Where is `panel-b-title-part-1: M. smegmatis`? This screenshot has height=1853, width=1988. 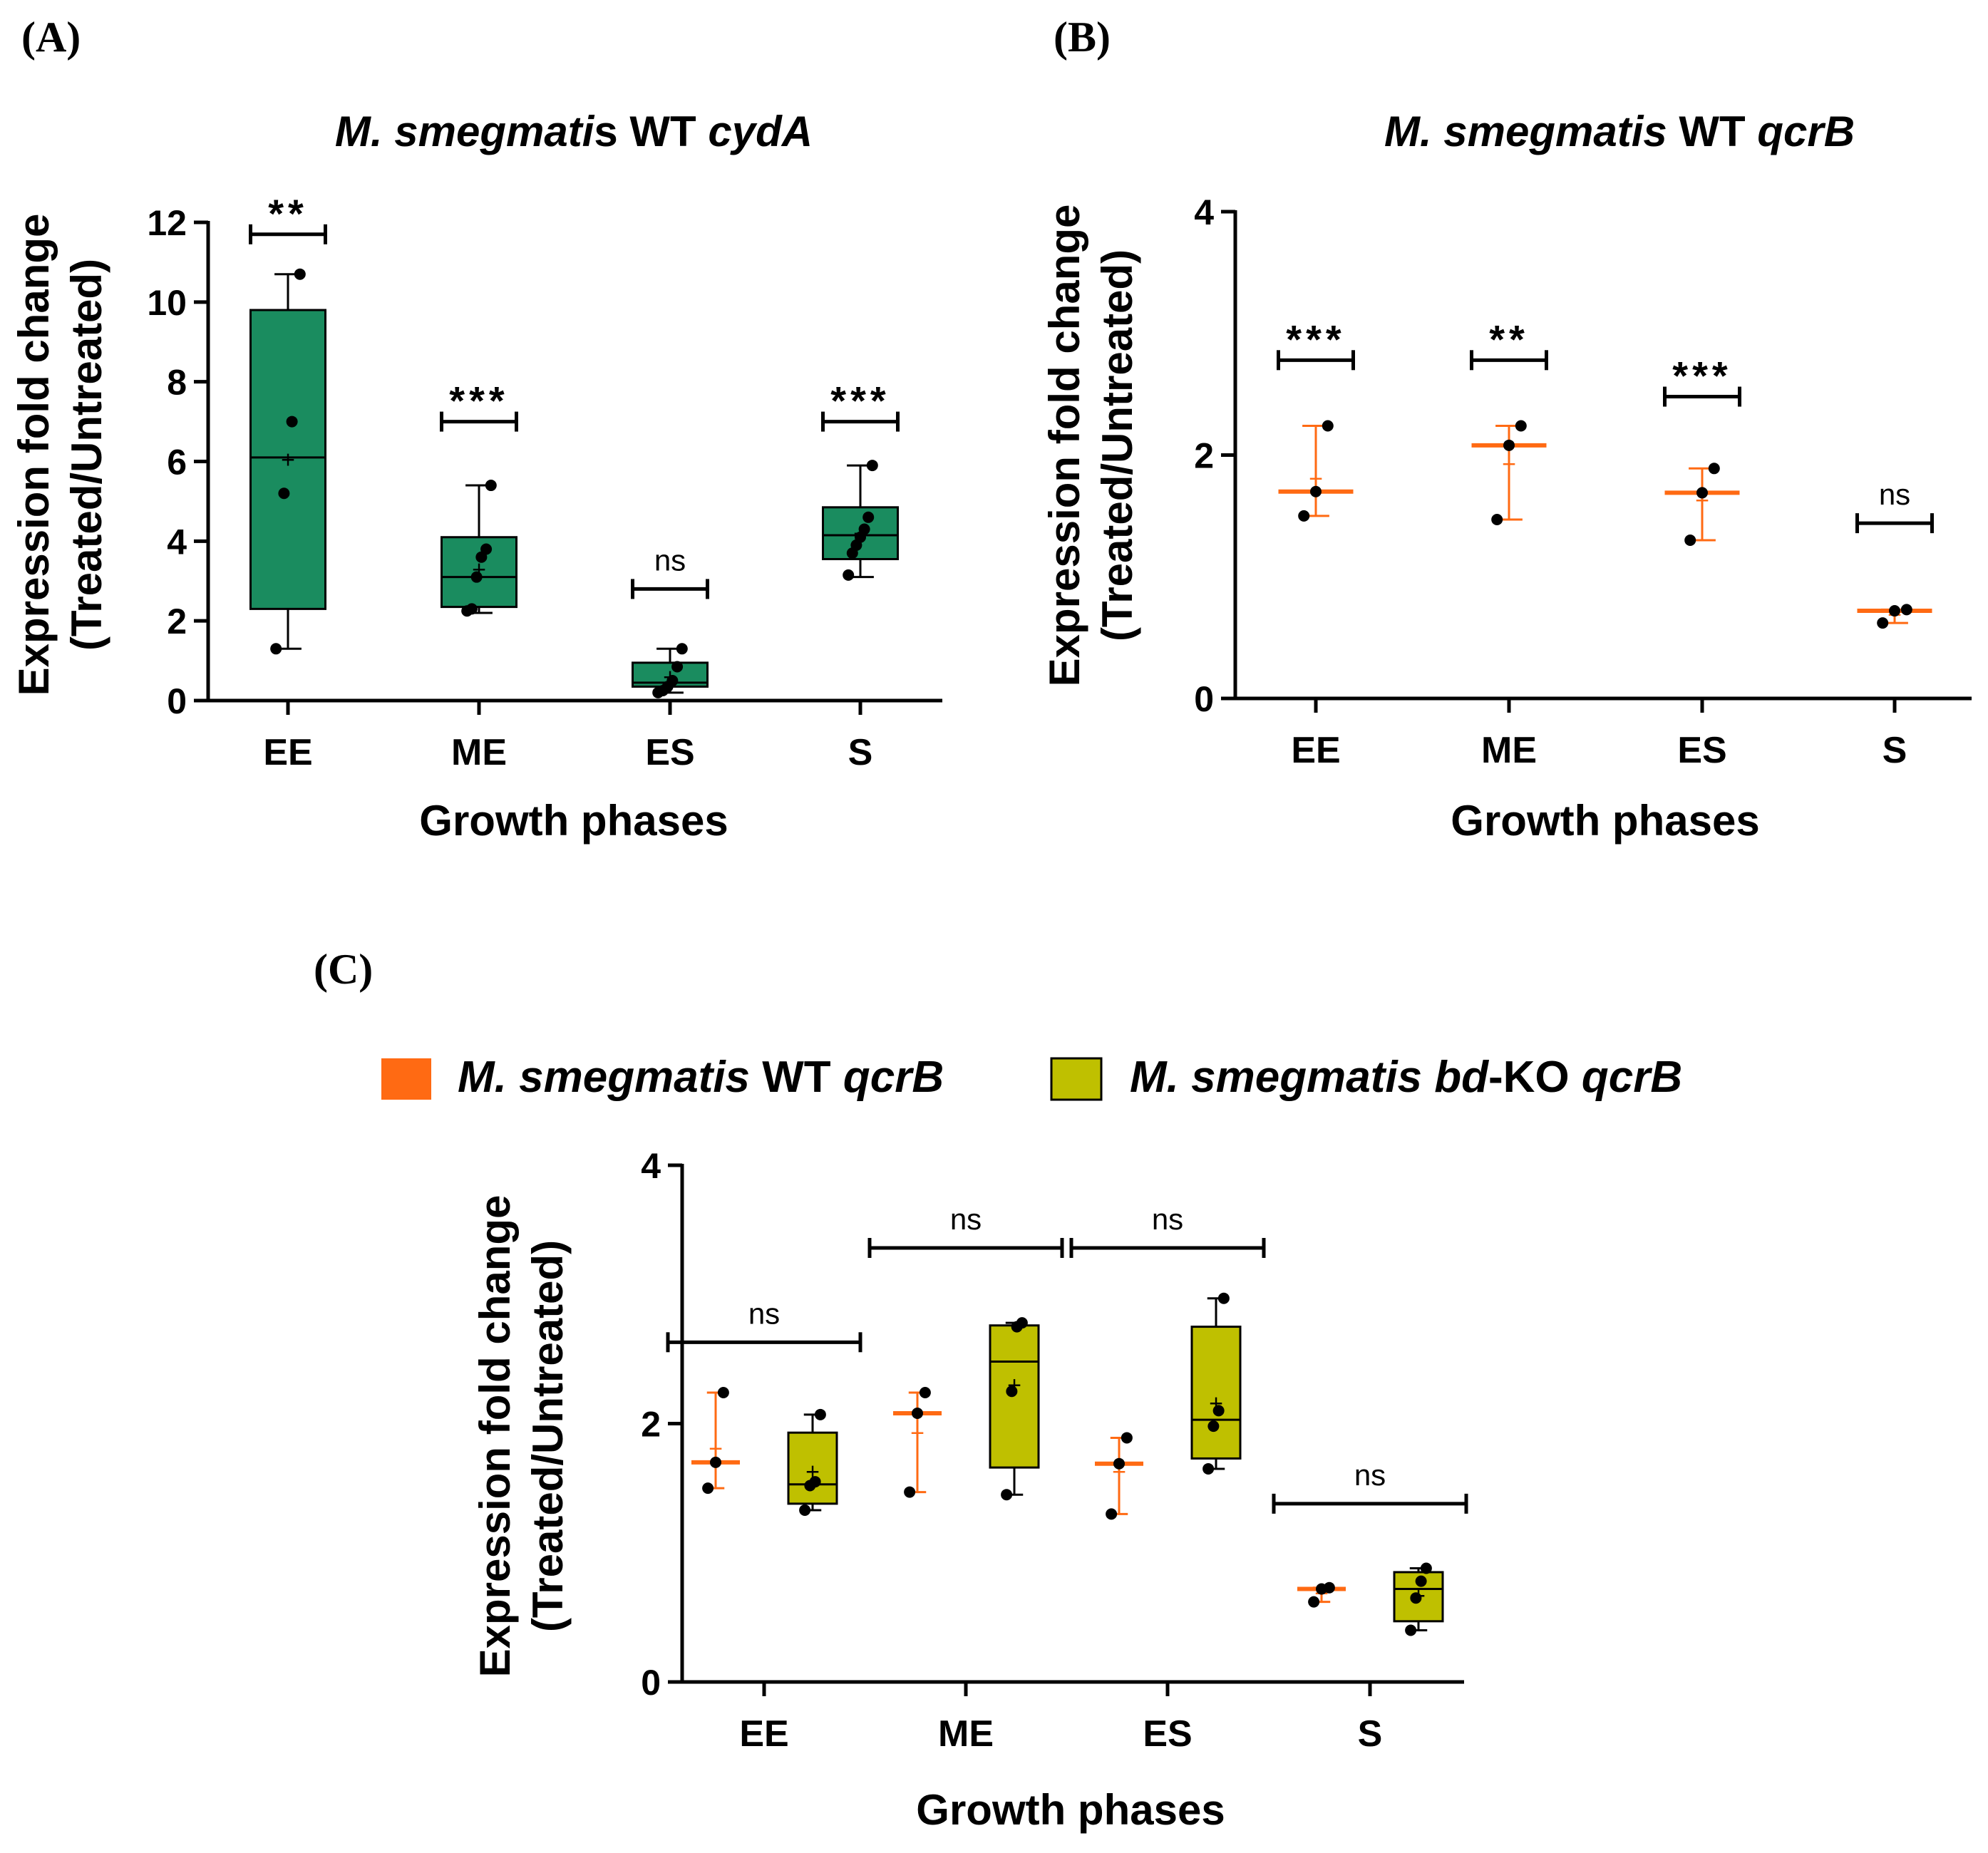
panel-b-title-part-1: M. smegmatis is located at coordinates (1525, 132).